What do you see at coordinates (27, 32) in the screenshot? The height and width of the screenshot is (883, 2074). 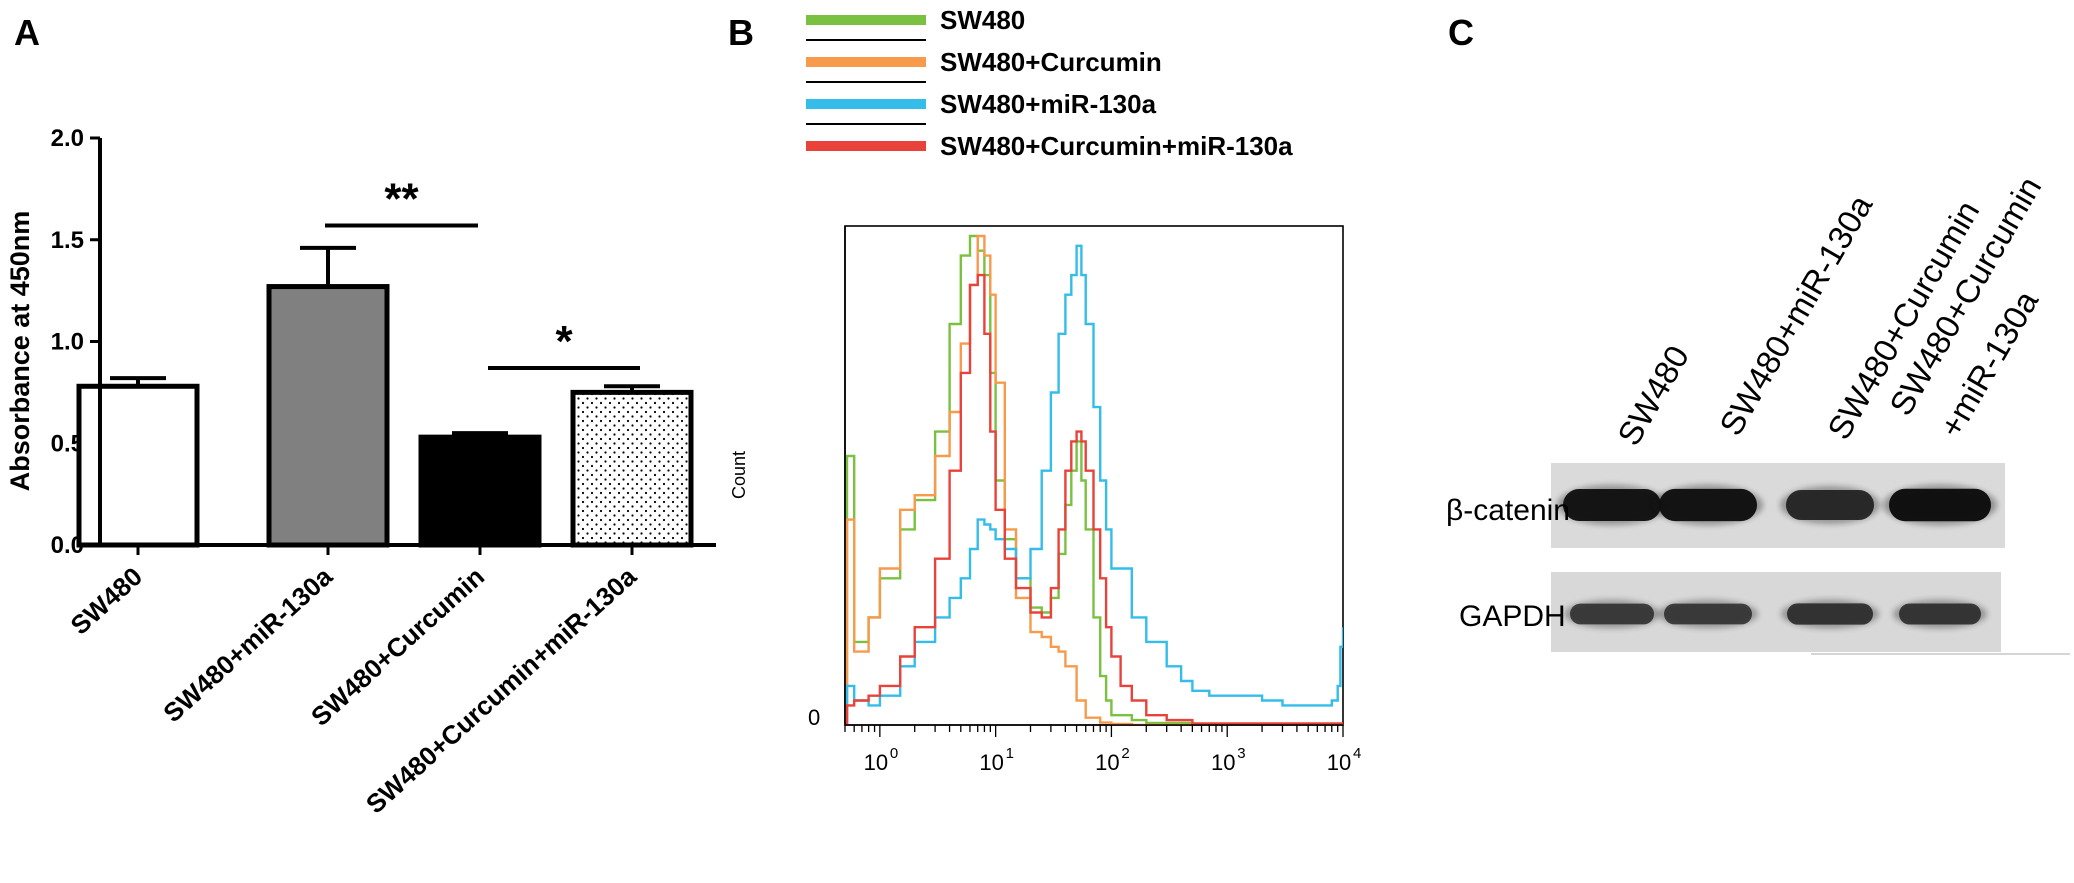 I see `panel-a-letter: A` at bounding box center [27, 32].